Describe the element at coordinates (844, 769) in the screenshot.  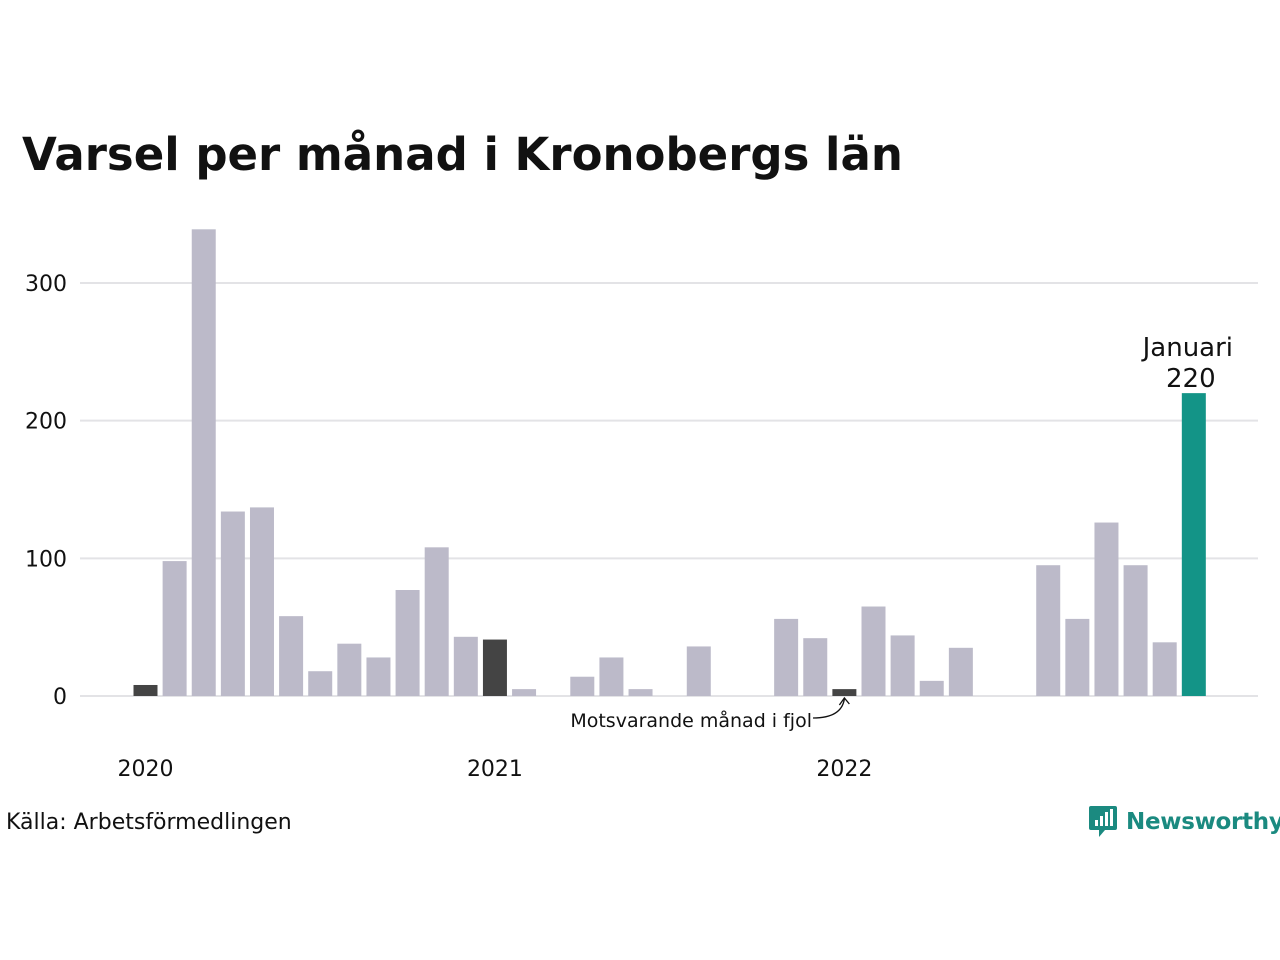
I see `x-tick-label: 2022` at that location.